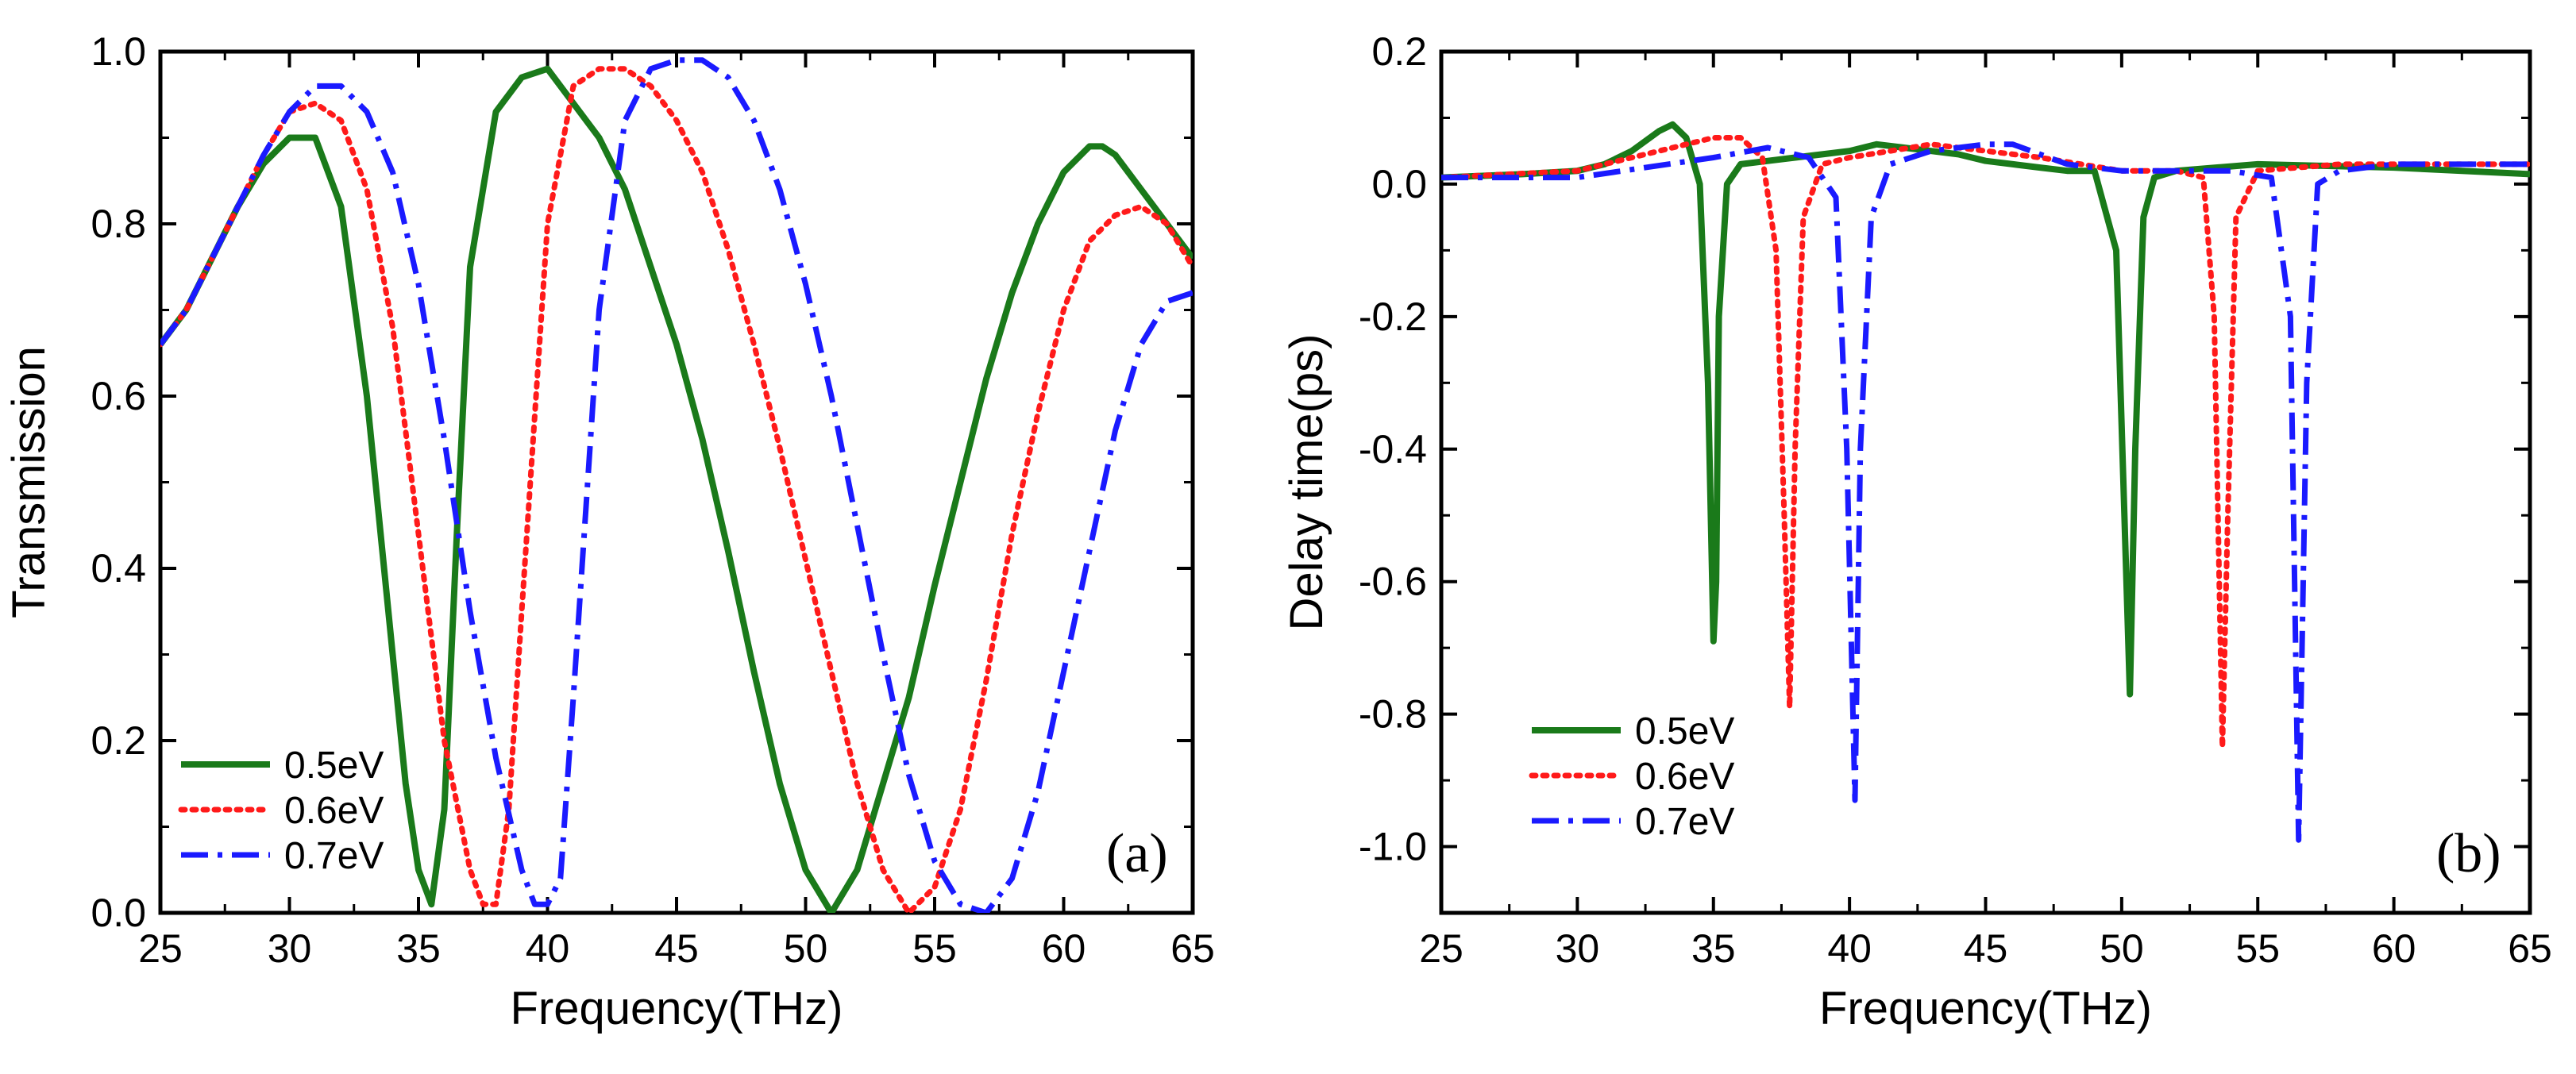 This screenshot has width=2576, height=1074. I want to click on y-tick-label: -0.2, so click(1393, 317).